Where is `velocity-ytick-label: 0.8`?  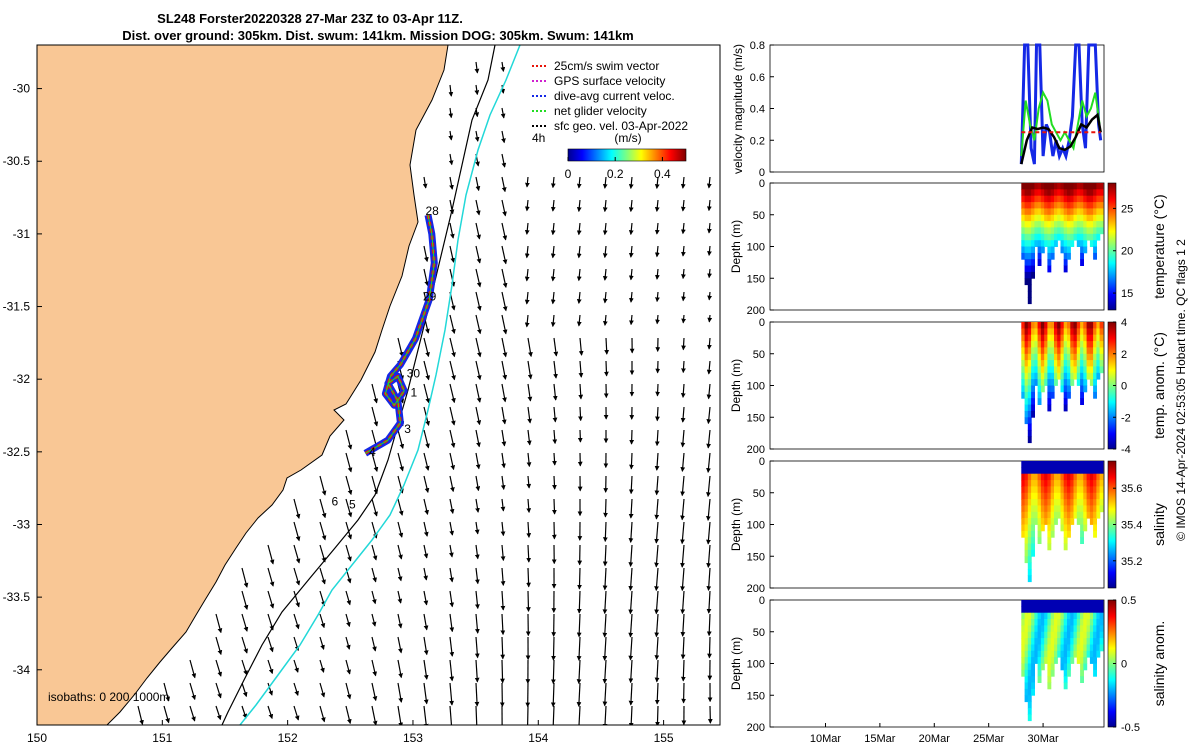
velocity-ytick-label: 0.8 is located at coordinates (757, 46).